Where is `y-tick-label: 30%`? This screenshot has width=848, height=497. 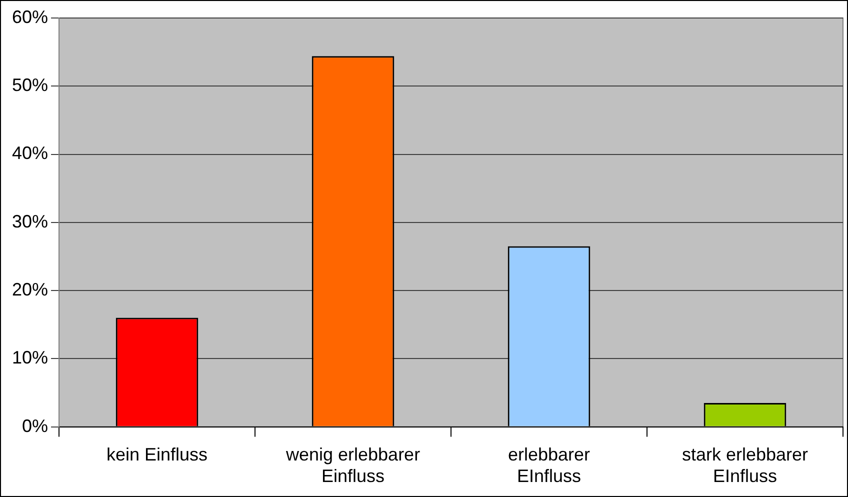
y-tick-label: 30% is located at coordinates (30, 221).